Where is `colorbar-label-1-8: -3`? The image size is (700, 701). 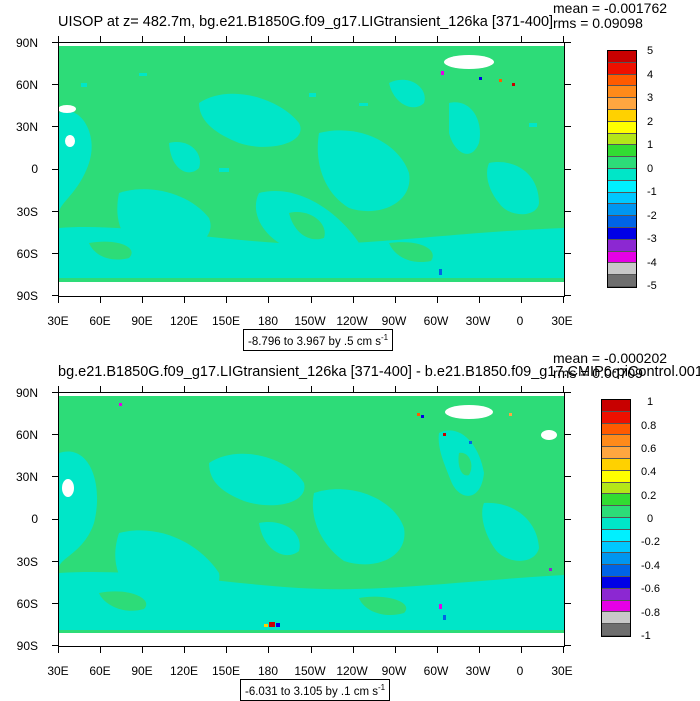 colorbar-label-1-8: -3 is located at coordinates (652, 239).